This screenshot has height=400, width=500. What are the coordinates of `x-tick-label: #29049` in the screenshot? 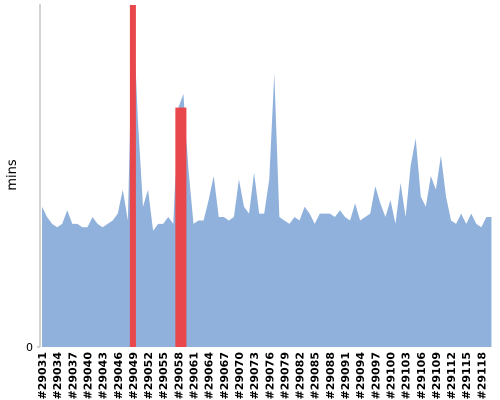 It's located at (133, 376).